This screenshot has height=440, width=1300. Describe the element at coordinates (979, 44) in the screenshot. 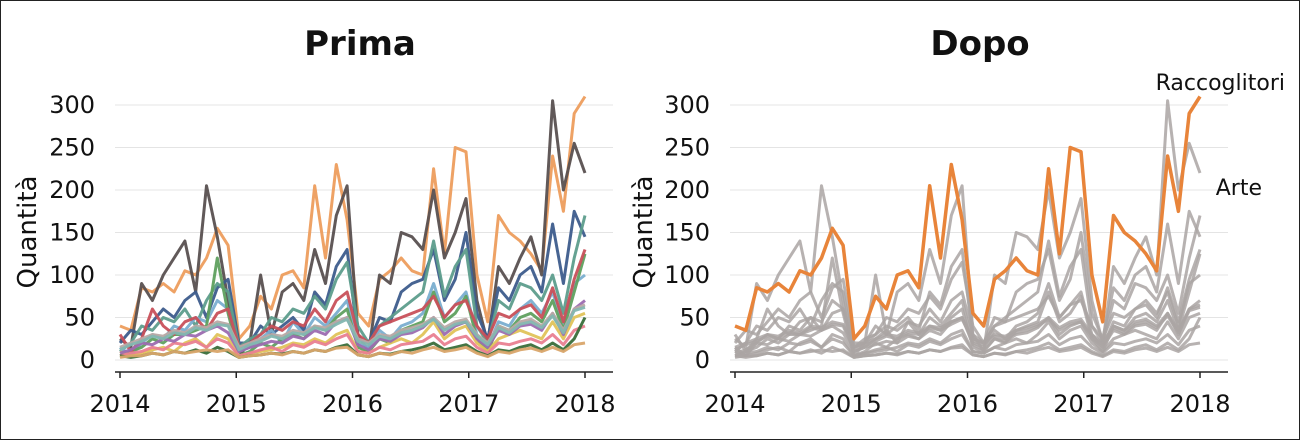

I see `chart-title: Dopo` at that location.